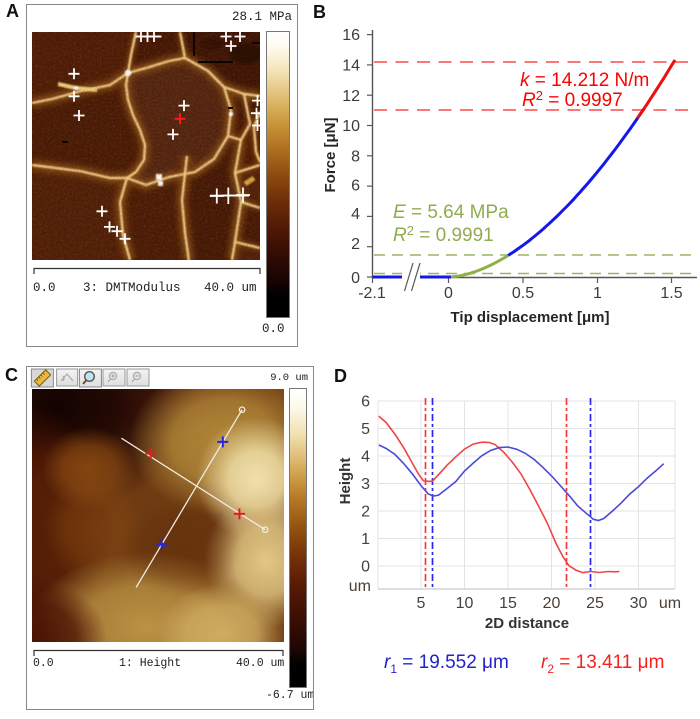 The image size is (700, 719). What do you see at coordinates (572, 99) in the screenshot?
I see `svg-text: R2 = 0.9997` at bounding box center [572, 99].